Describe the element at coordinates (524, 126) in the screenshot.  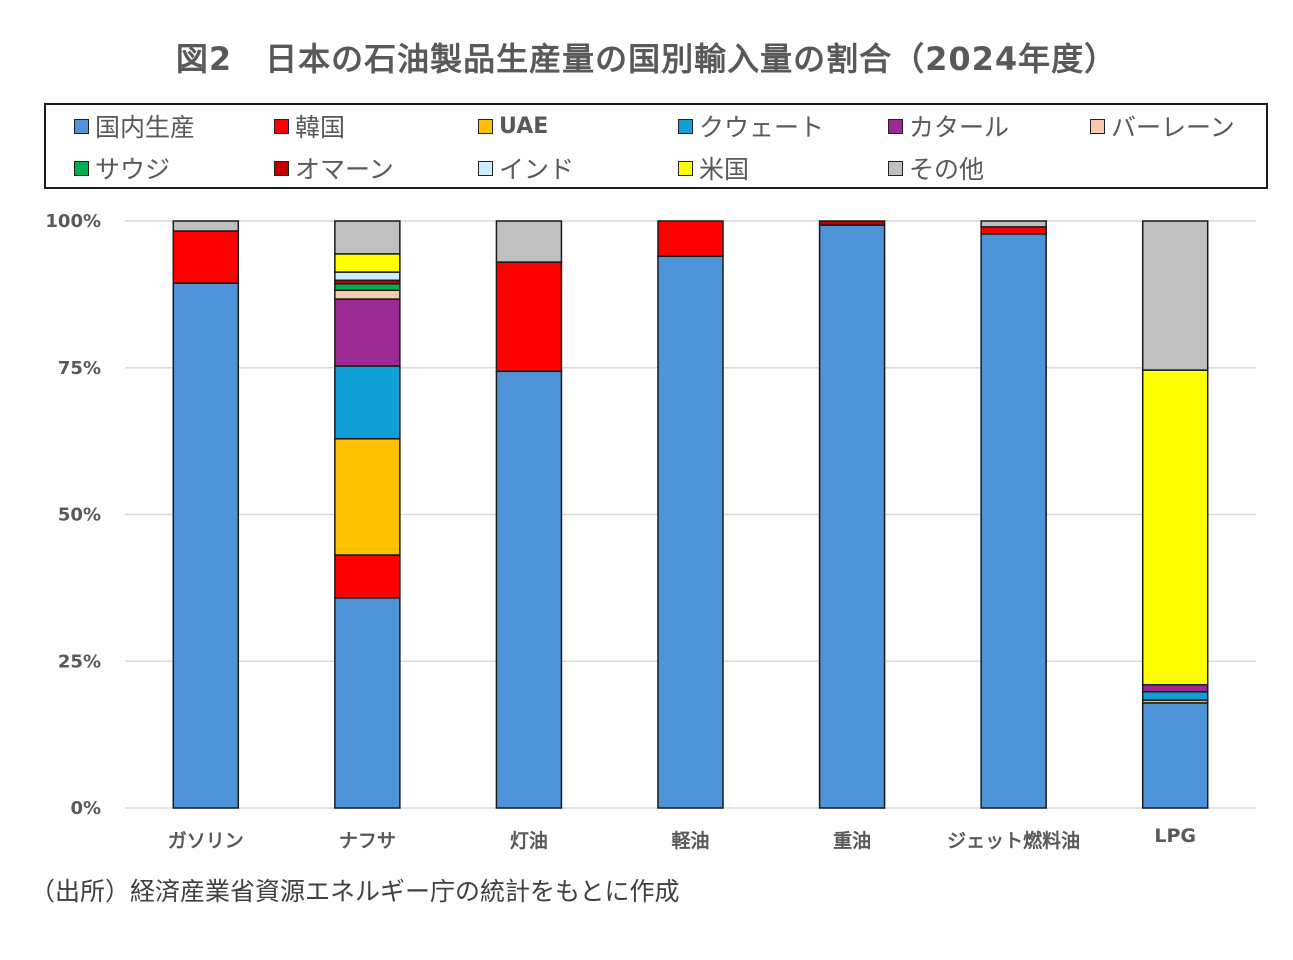
I see `legend-label: UAE` at that location.